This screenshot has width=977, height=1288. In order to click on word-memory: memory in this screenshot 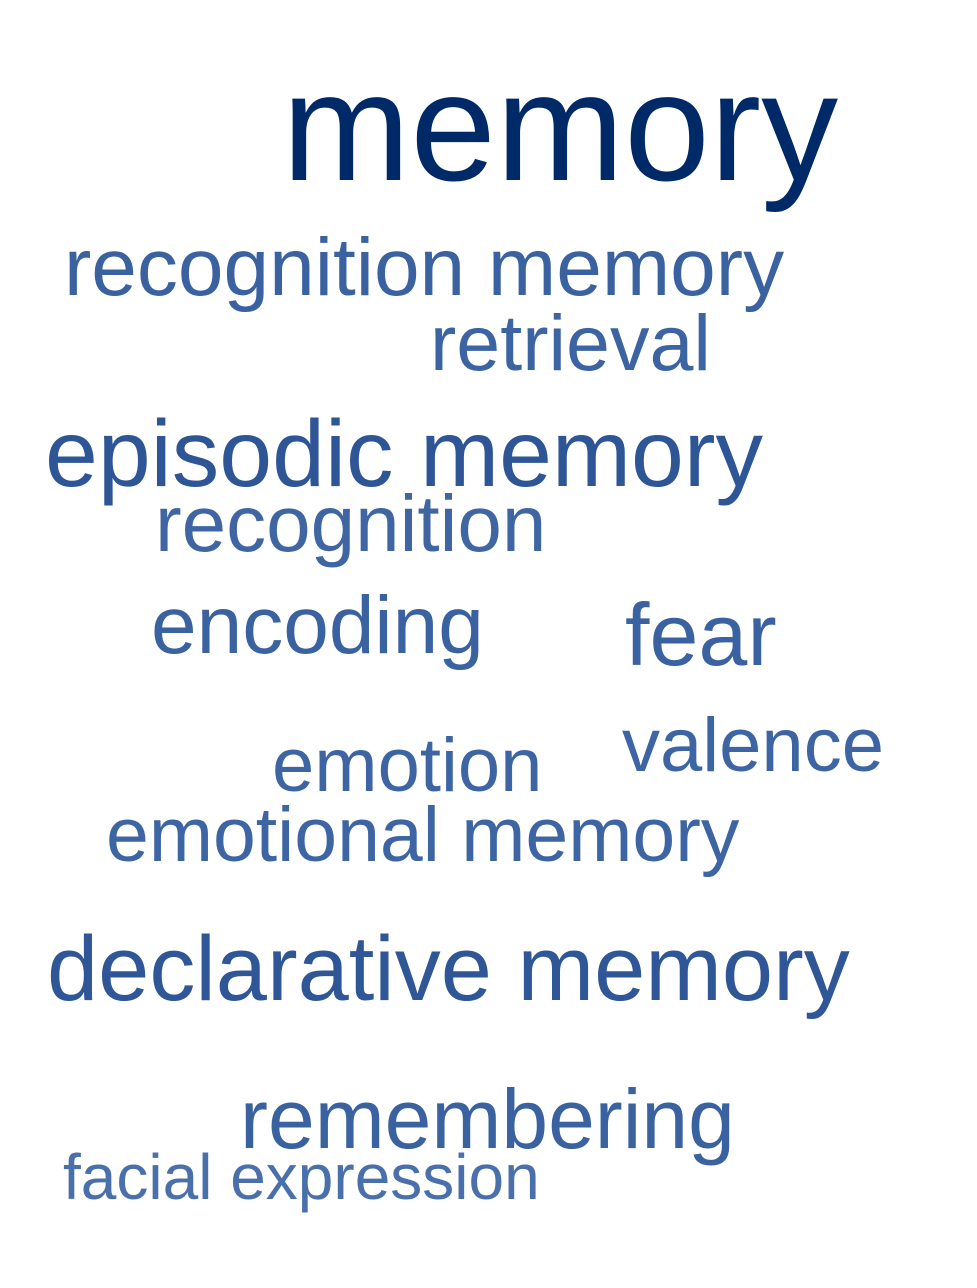, I will do `click(560, 127)`.